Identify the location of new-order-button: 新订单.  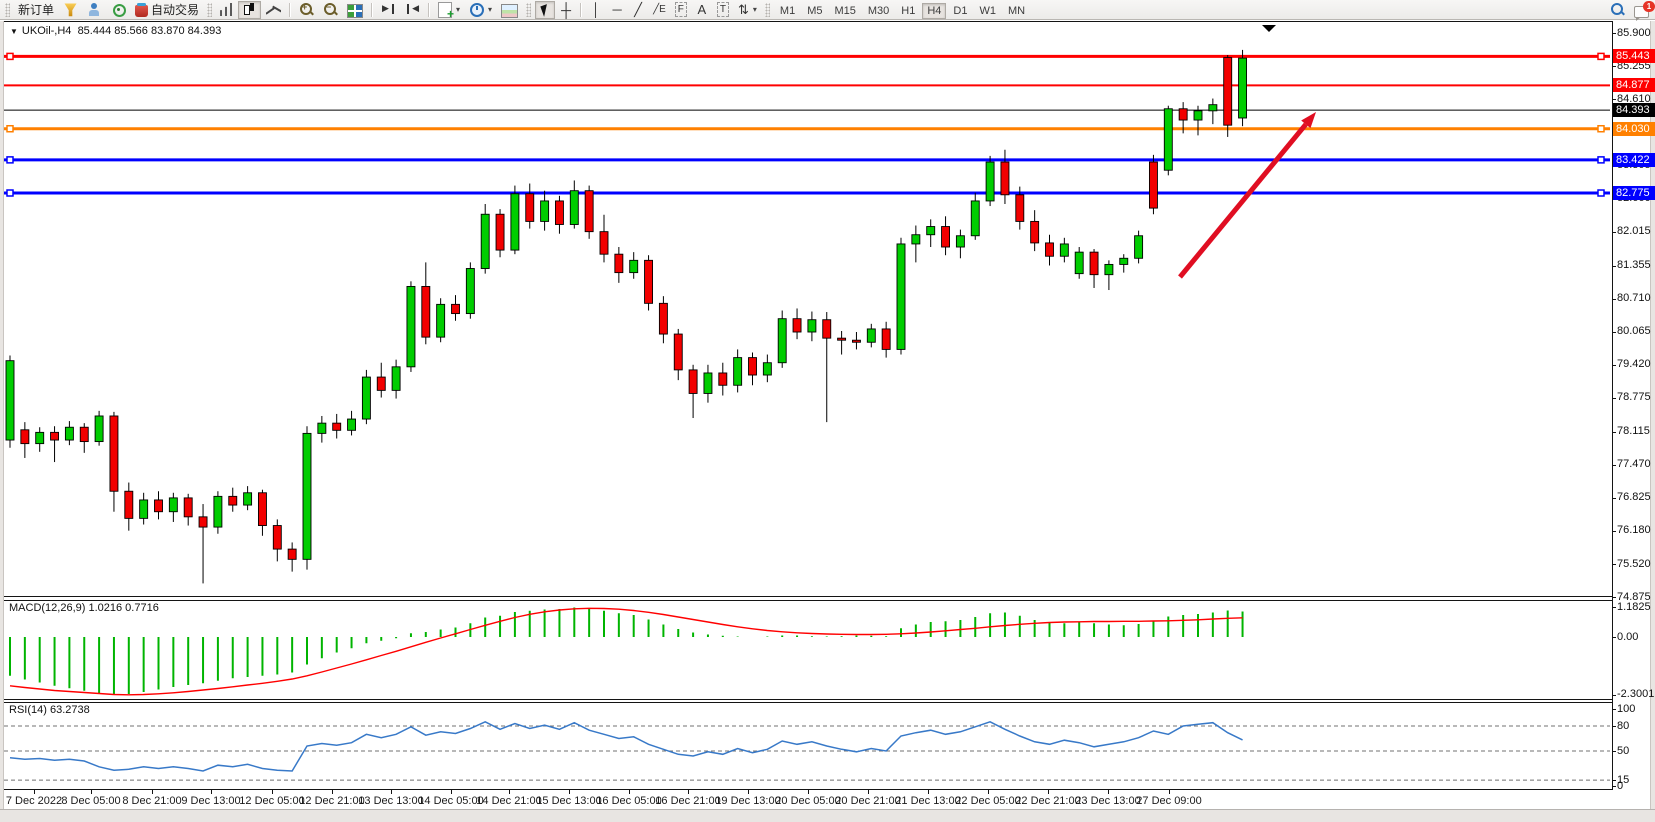
(36, 10).